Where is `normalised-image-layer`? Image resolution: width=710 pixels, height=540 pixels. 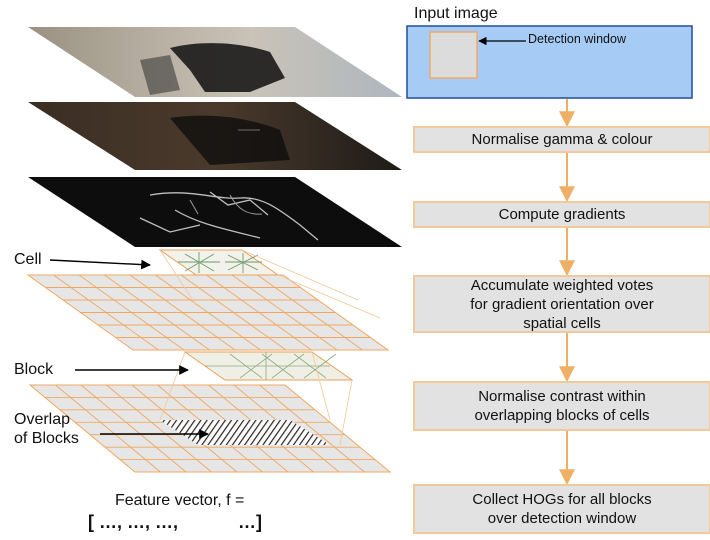
normalised-image-layer is located at coordinates (215, 136).